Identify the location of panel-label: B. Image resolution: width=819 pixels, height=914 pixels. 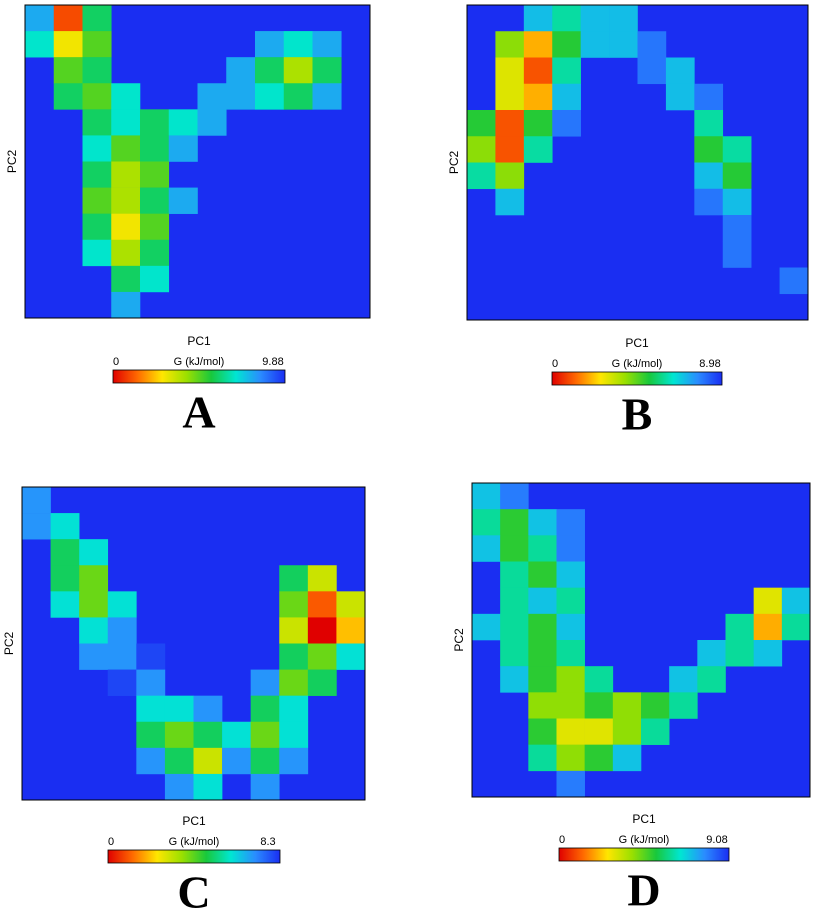
(637, 414).